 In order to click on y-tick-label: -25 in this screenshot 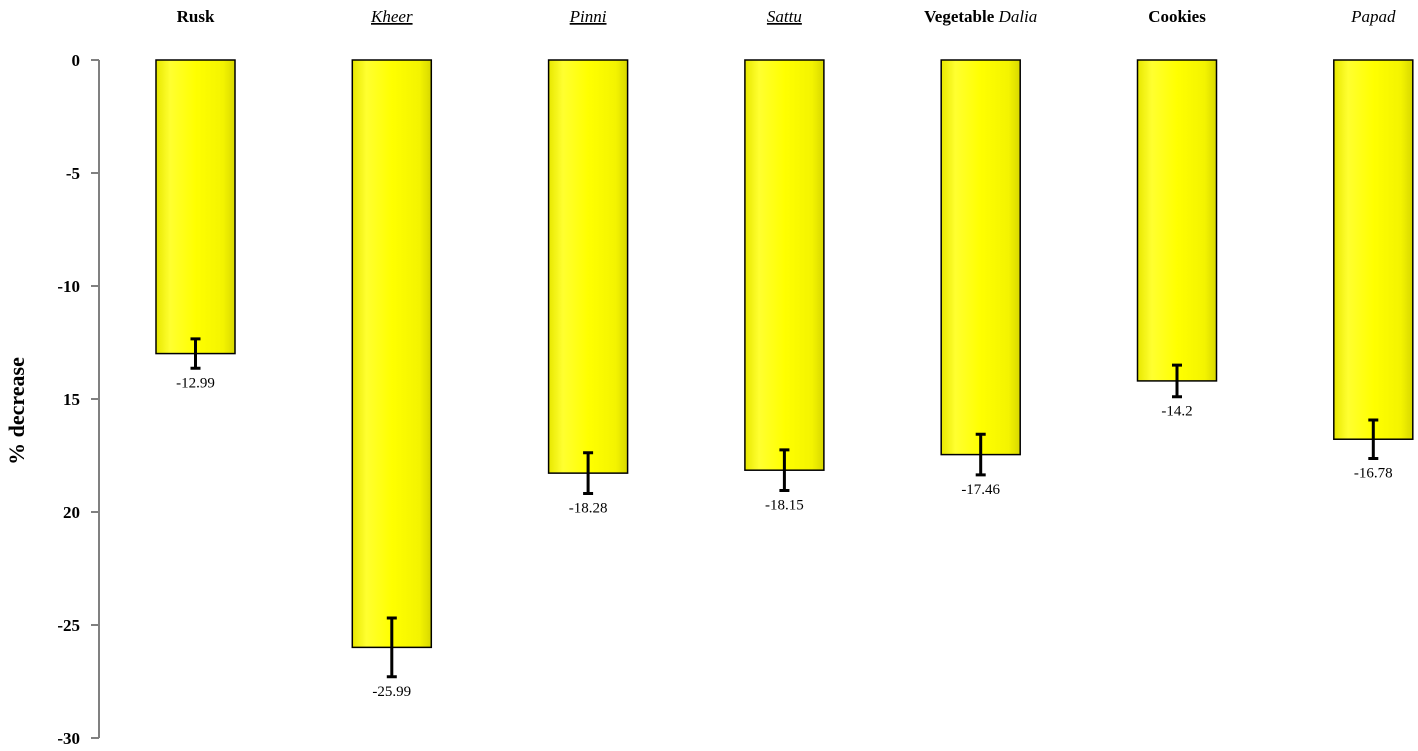, I will do `click(68, 625)`.